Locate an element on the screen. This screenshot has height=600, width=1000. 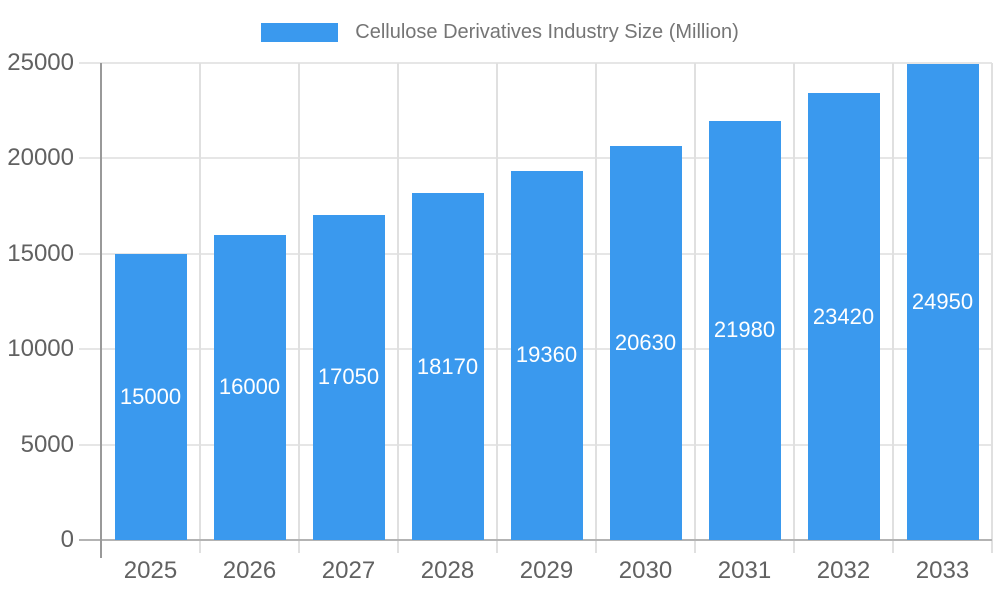
bar-value-label: 24950 is located at coordinates (942, 301).